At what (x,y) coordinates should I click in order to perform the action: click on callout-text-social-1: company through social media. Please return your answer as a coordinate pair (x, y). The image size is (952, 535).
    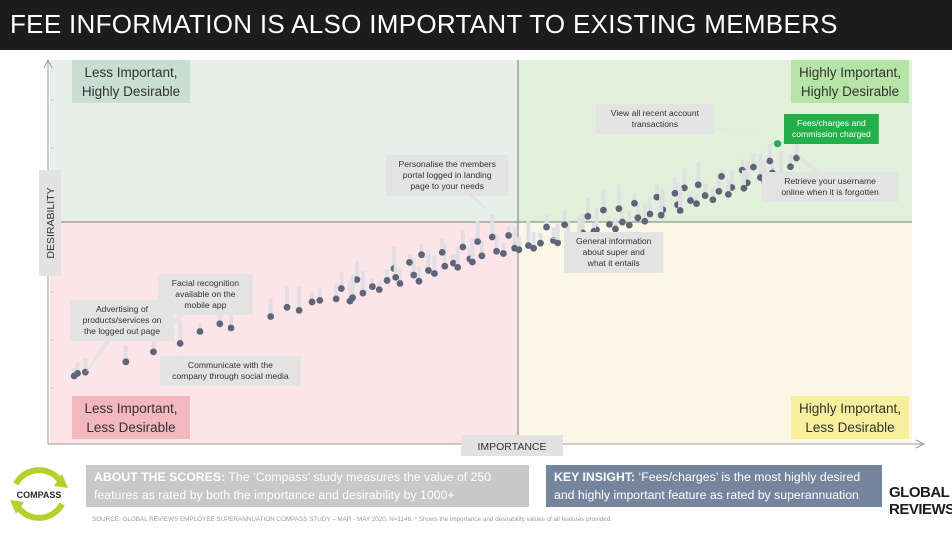
    Looking at the image, I should click on (230, 376).